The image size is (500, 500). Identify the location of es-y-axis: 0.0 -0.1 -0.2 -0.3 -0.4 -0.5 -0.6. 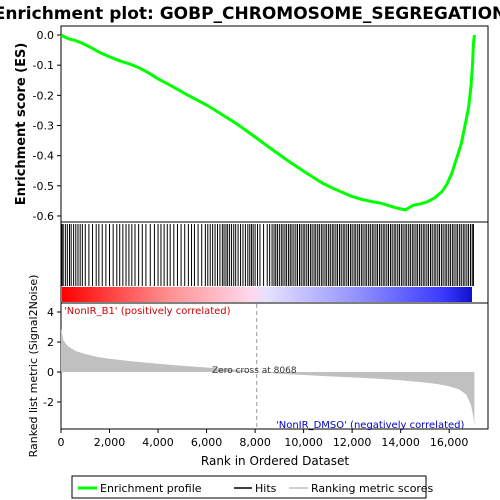
(47, 126).